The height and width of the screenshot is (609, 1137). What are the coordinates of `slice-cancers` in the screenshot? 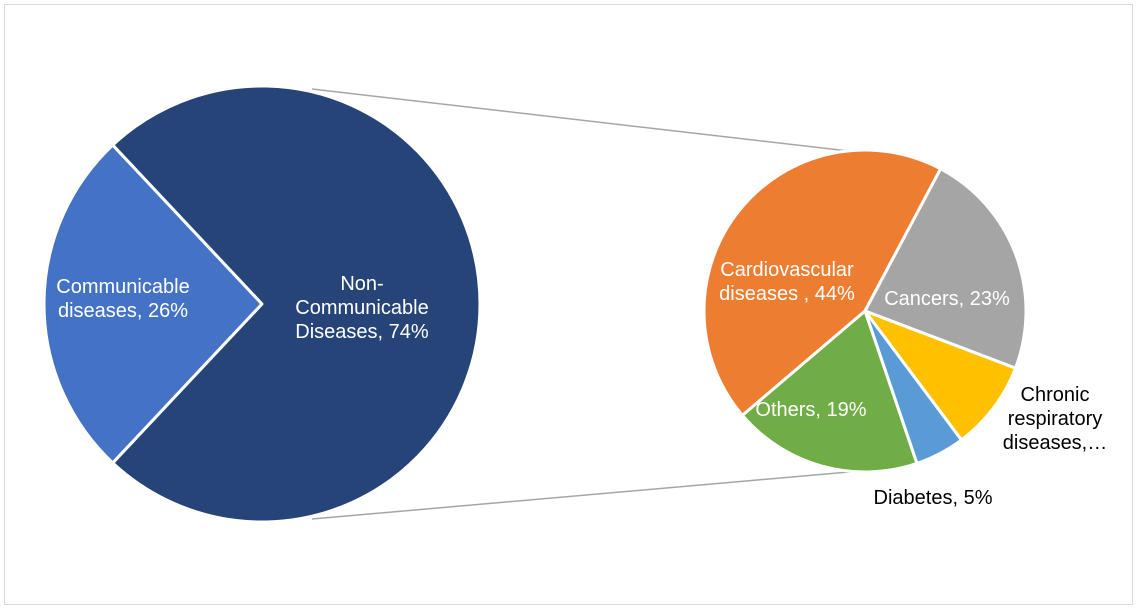 It's located at (945, 268).